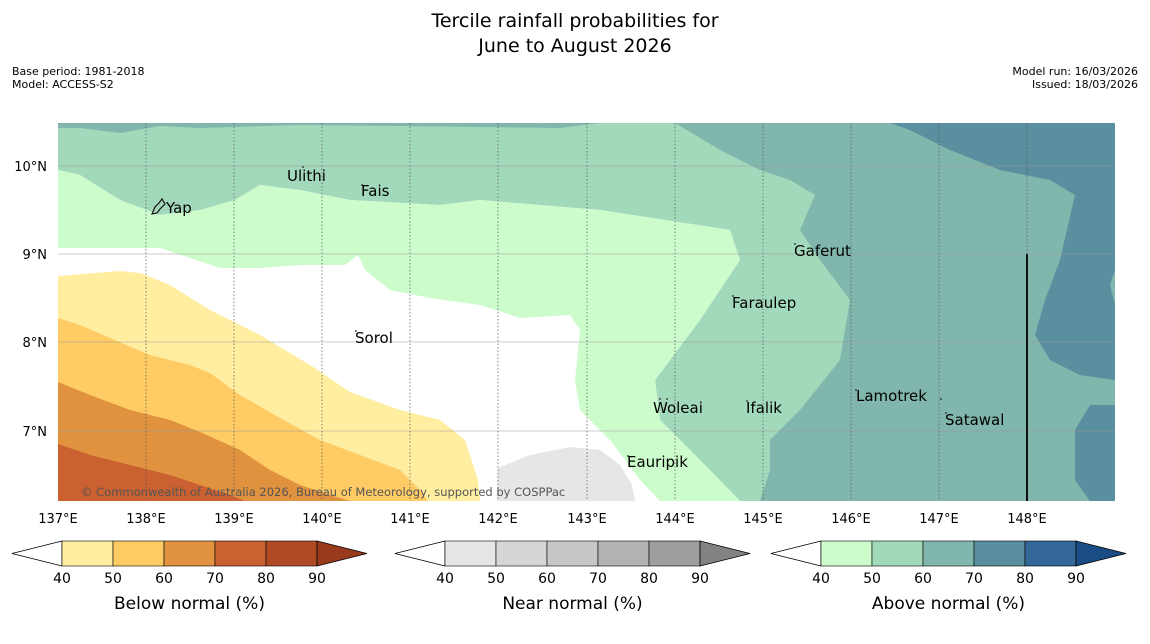 The width and height of the screenshot is (1150, 644). I want to click on place-faraulep: Faraulep, so click(764, 303).